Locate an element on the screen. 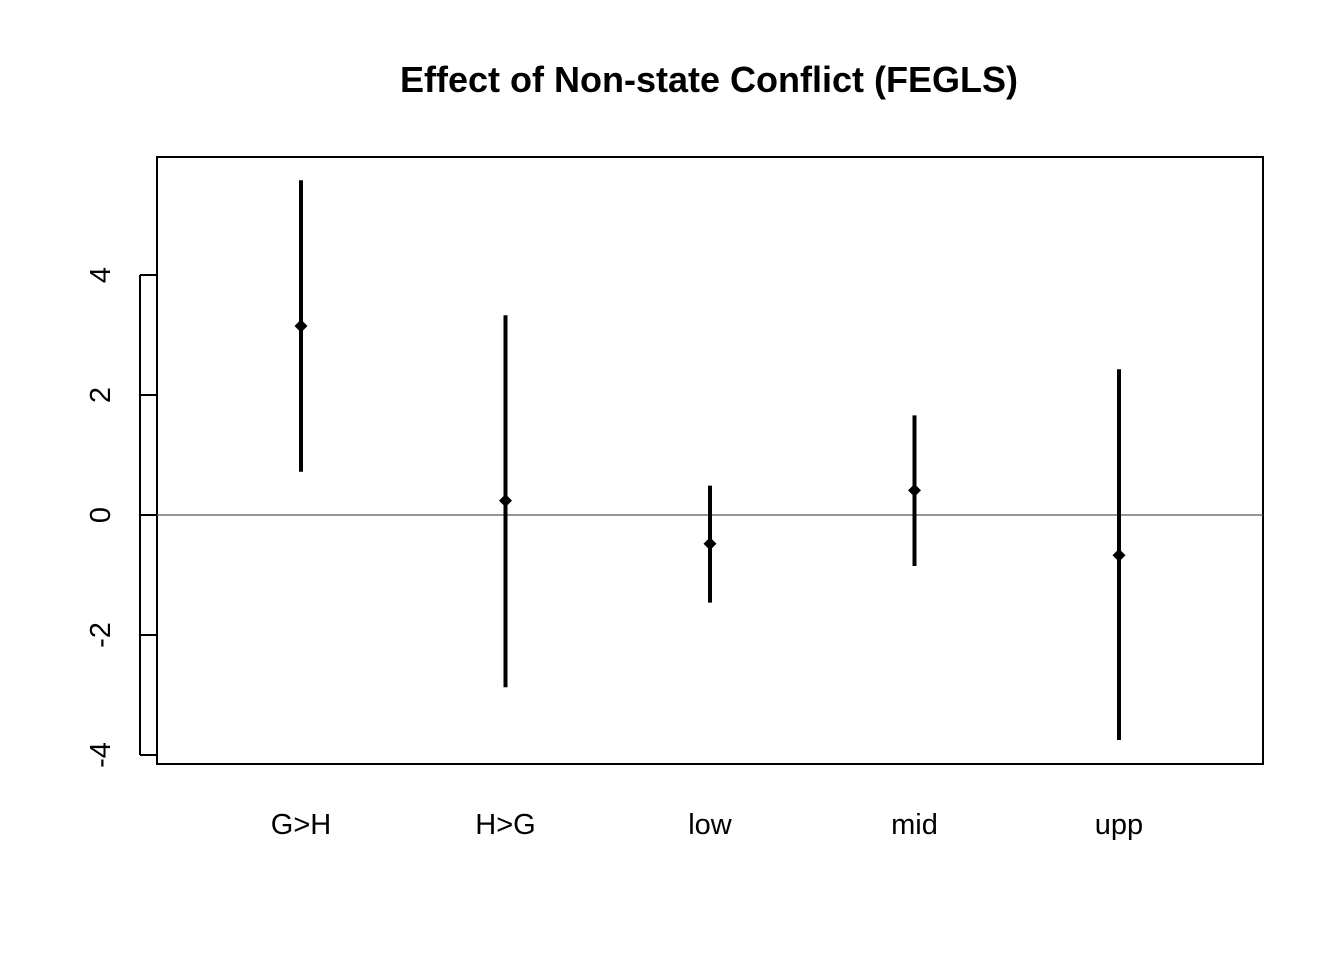 Image resolution: width=1344 pixels, height=960 pixels. x-tick-label: H>G is located at coordinates (505, 825).